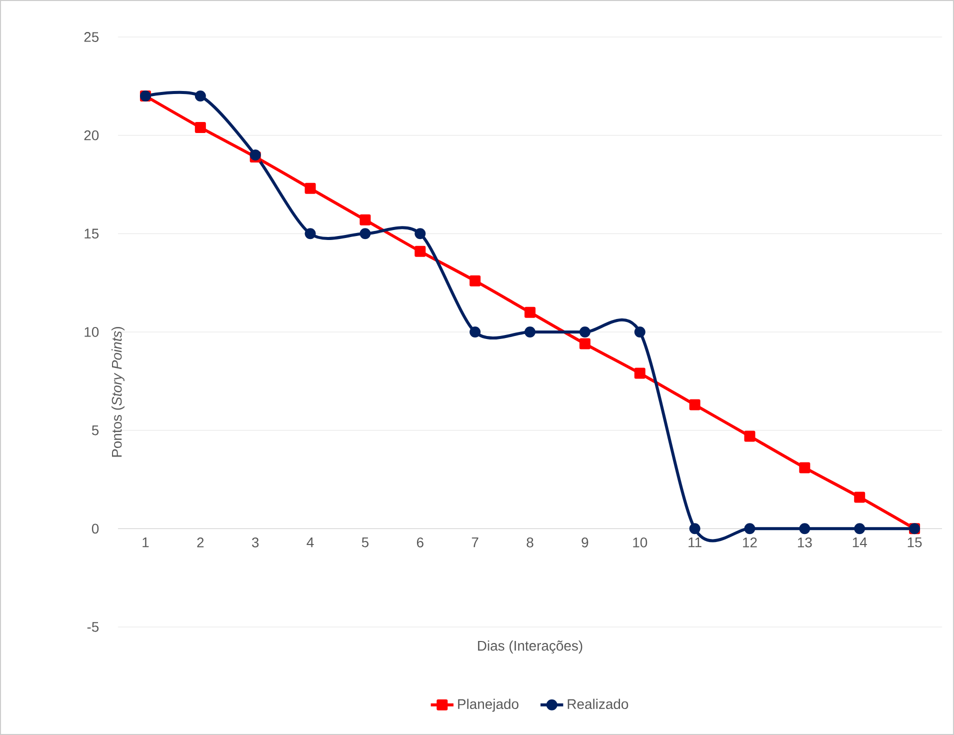  What do you see at coordinates (310, 543) in the screenshot?
I see `x-tick-label: 4` at bounding box center [310, 543].